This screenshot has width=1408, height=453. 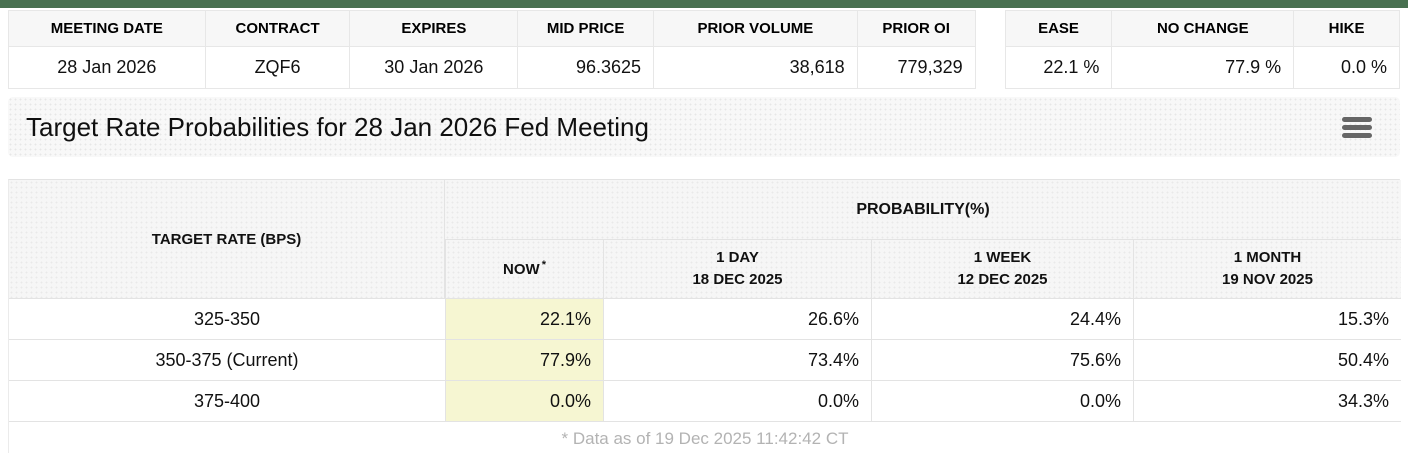 What do you see at coordinates (1346, 67) in the screenshot?
I see `hike-value: 0.0 %` at bounding box center [1346, 67].